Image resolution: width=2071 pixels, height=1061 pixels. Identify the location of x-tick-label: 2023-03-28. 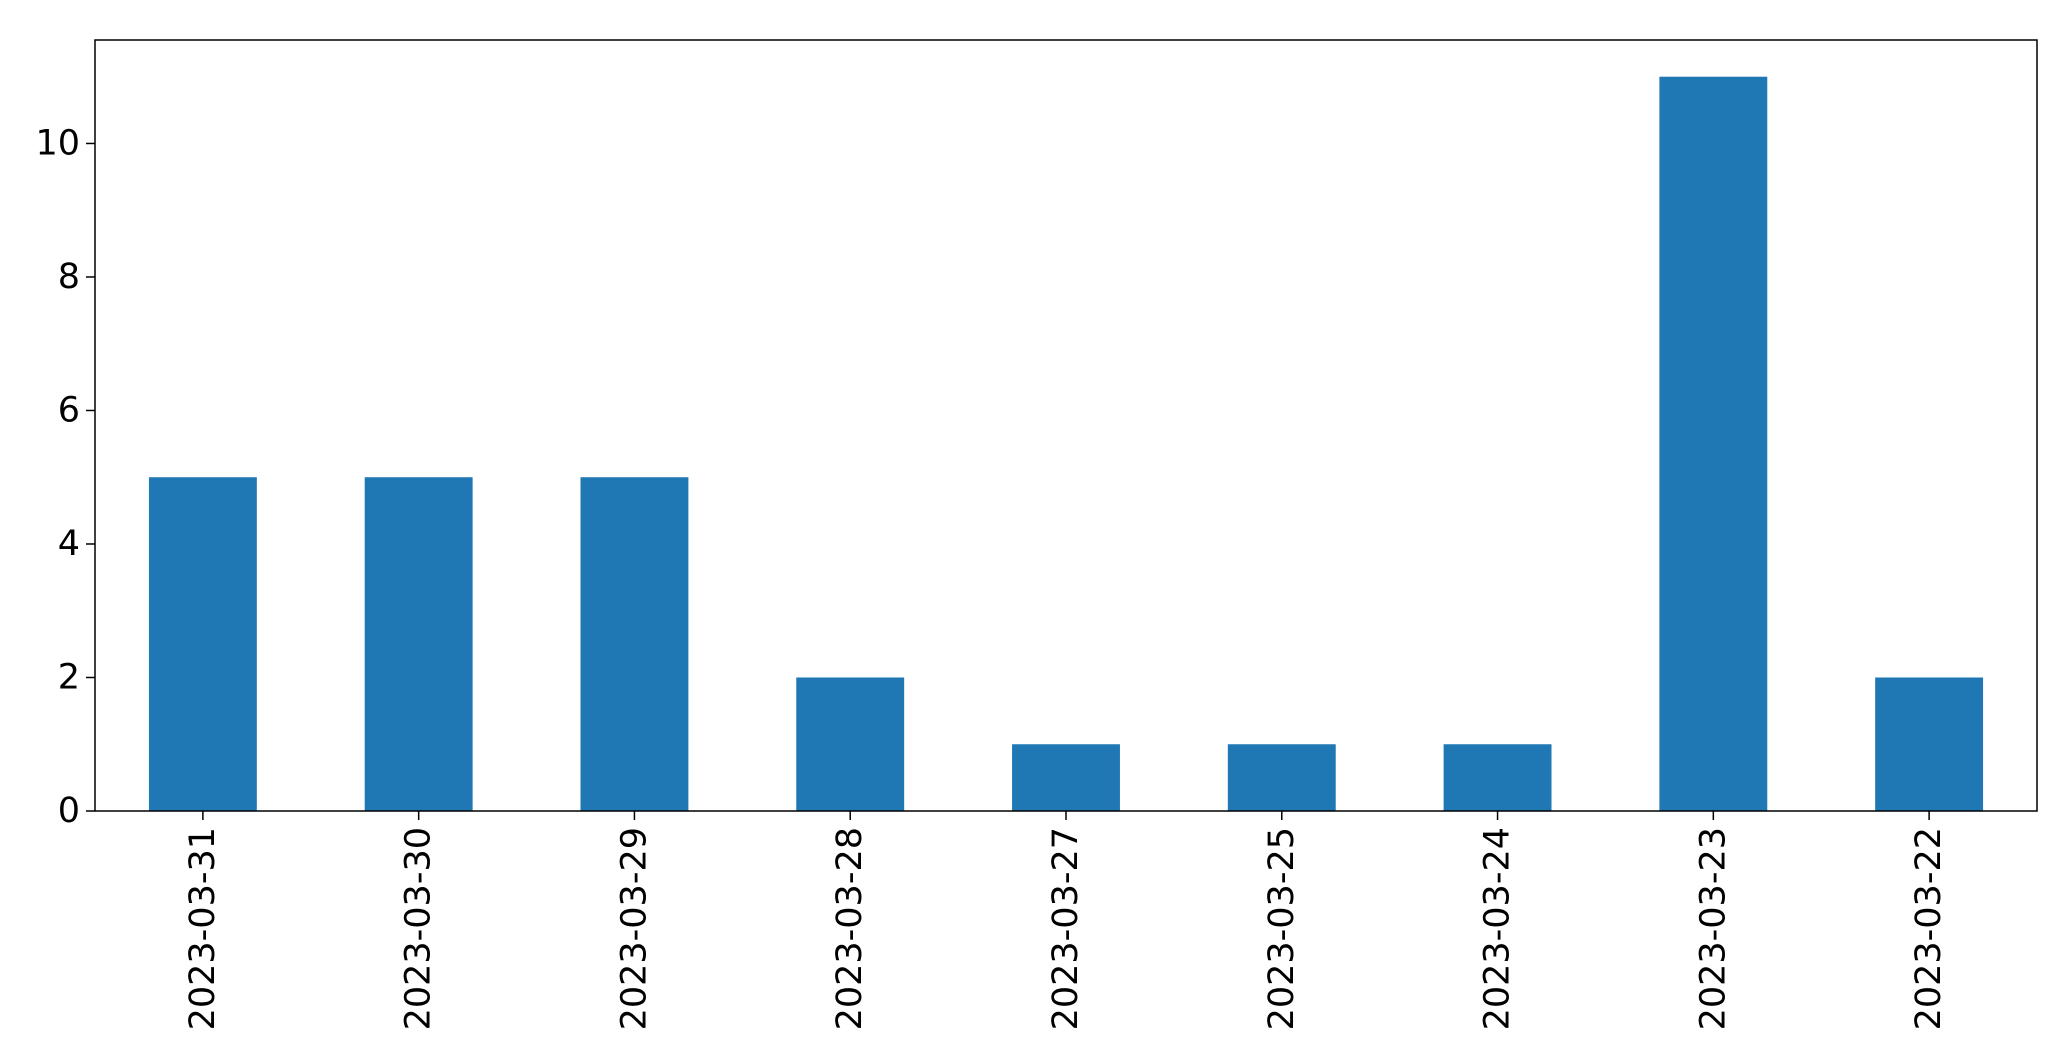
(850, 928).